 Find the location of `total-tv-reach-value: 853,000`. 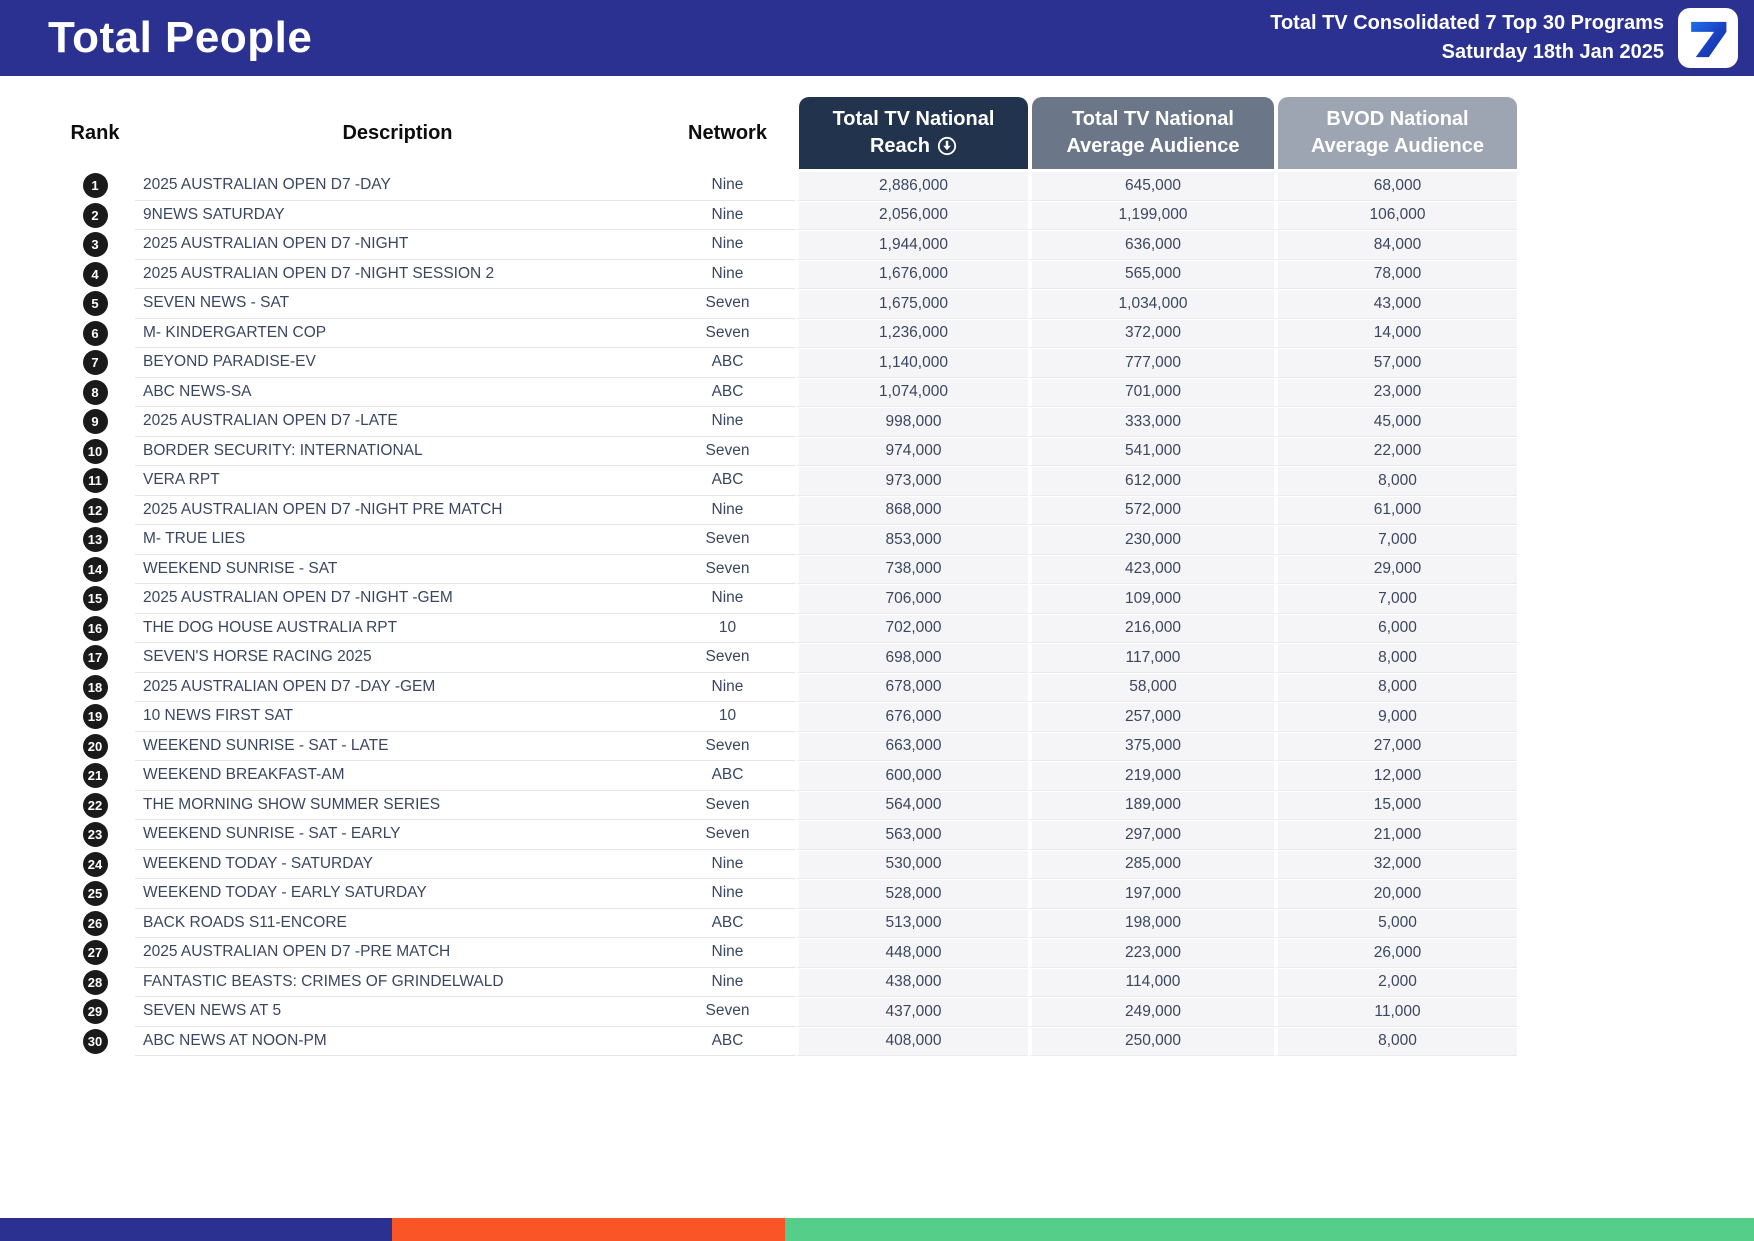

total-tv-reach-value: 853,000 is located at coordinates (911, 540).